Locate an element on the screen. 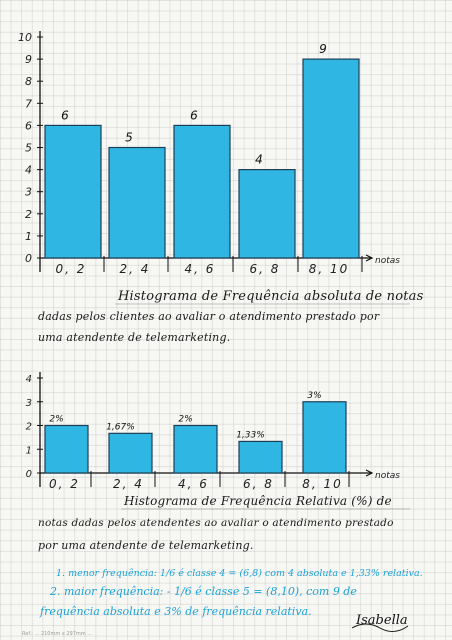 This screenshot has height=640, width=452. chart1-y-tick-label: 3 is located at coordinates (28, 192).